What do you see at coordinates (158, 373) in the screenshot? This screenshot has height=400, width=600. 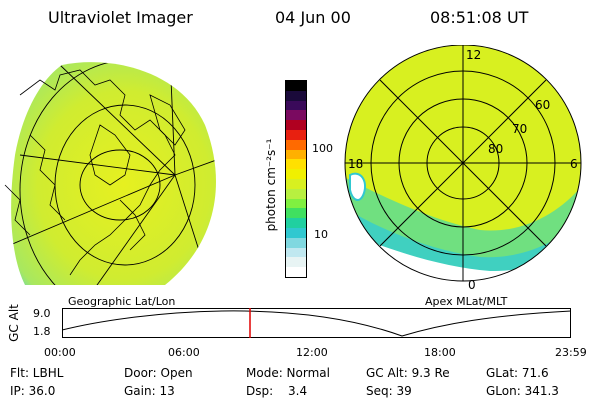 I see `door-readout: Door: Open` at bounding box center [158, 373].